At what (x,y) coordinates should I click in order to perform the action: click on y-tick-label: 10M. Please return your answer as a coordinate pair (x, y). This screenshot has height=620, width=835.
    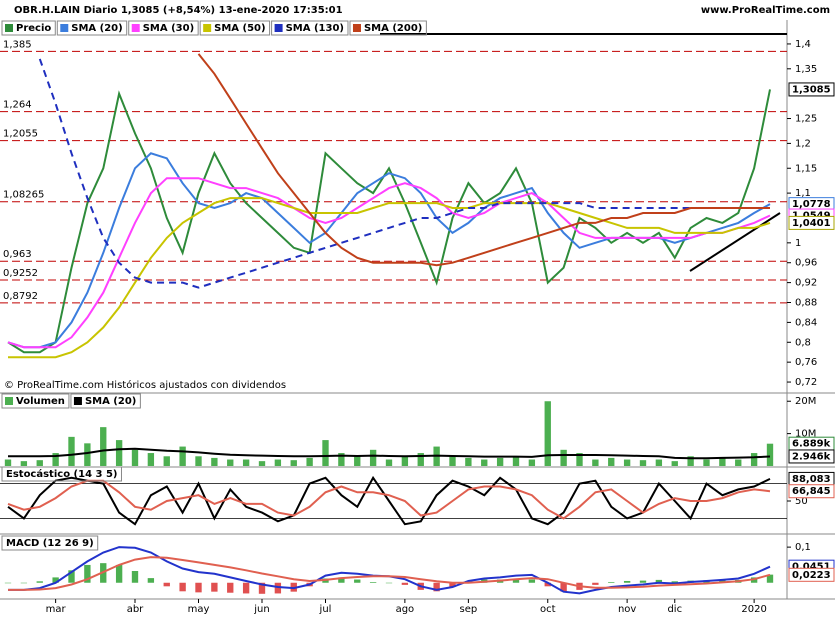
    Looking at the image, I should click on (805, 434).